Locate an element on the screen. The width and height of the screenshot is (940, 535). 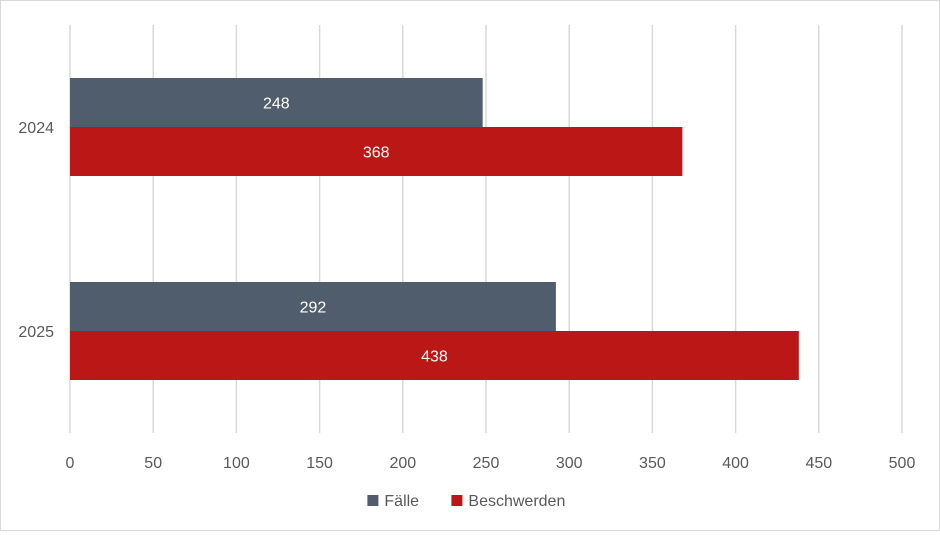
legend-label: Beschwerden is located at coordinates (516, 501).